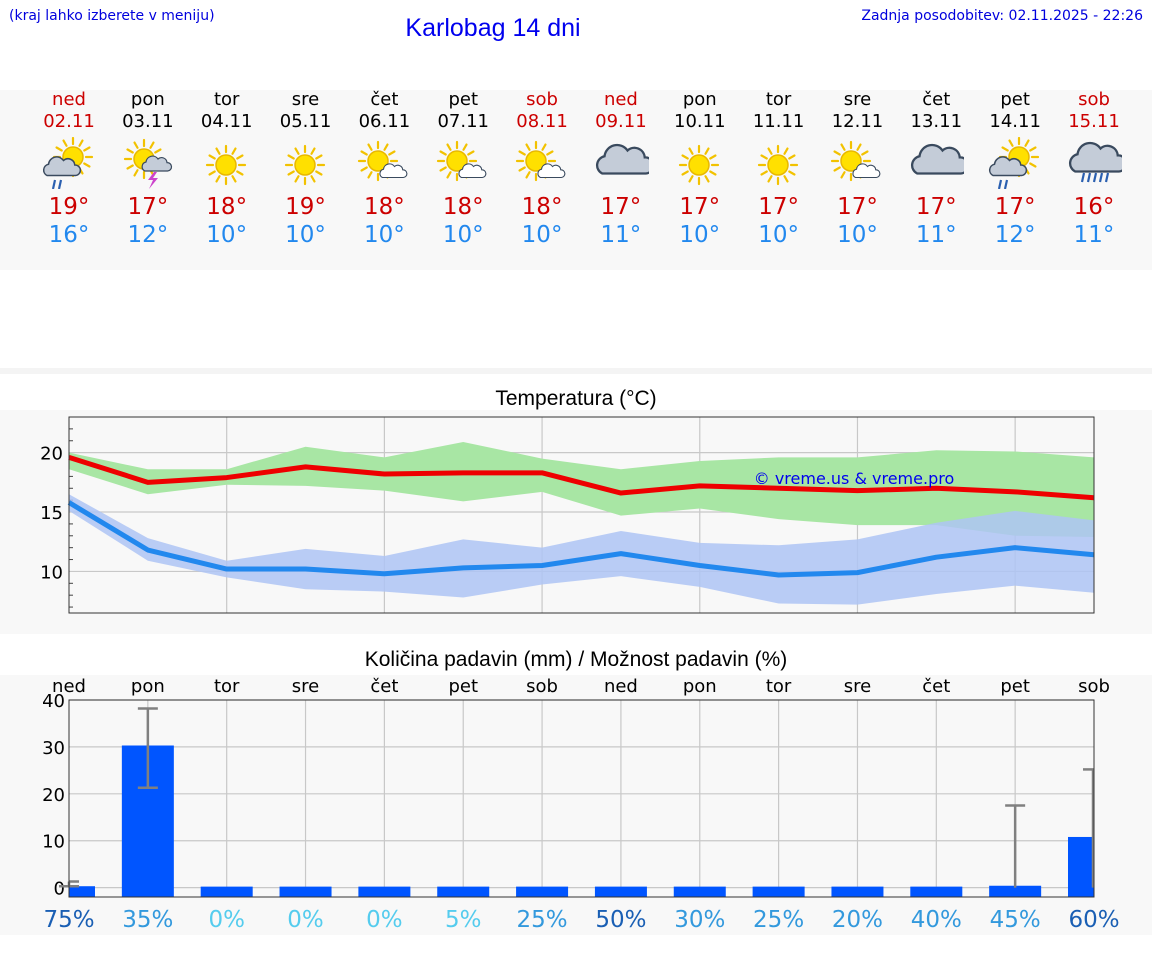 This screenshot has height=975, width=1152. Describe the element at coordinates (936, 920) in the screenshot. I see `precip-probability: 40%` at that location.